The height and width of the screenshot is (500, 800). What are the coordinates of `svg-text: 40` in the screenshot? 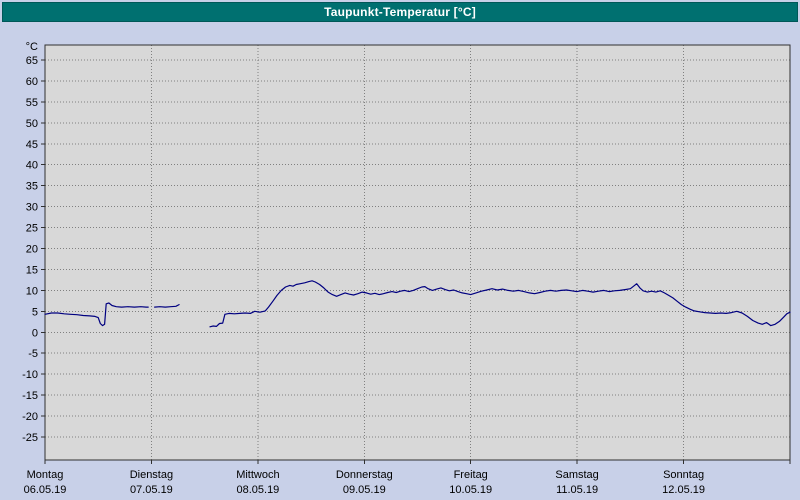 It's located at (32, 166).